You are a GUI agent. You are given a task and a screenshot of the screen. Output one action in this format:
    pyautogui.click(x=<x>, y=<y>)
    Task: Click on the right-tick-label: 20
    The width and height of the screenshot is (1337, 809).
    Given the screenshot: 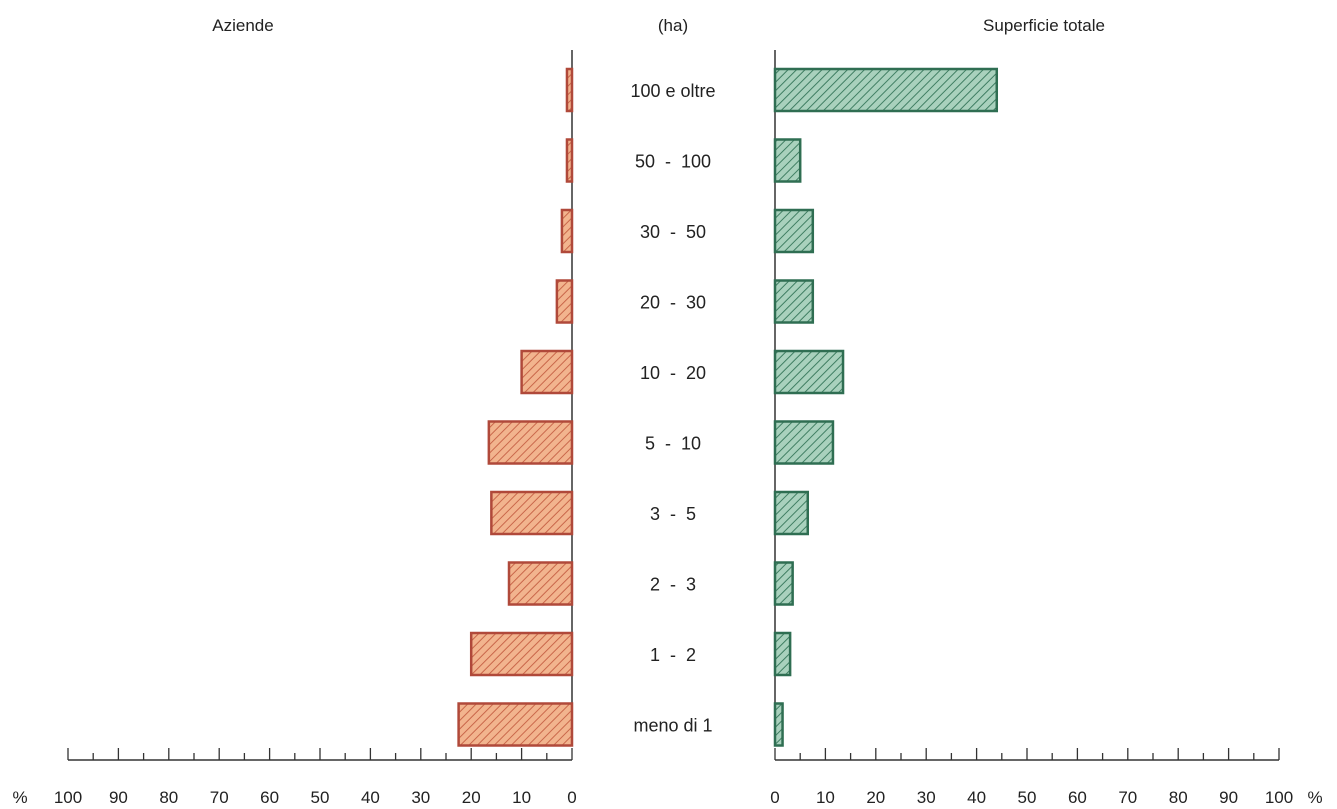 What is the action you would take?
    pyautogui.click(x=875, y=797)
    